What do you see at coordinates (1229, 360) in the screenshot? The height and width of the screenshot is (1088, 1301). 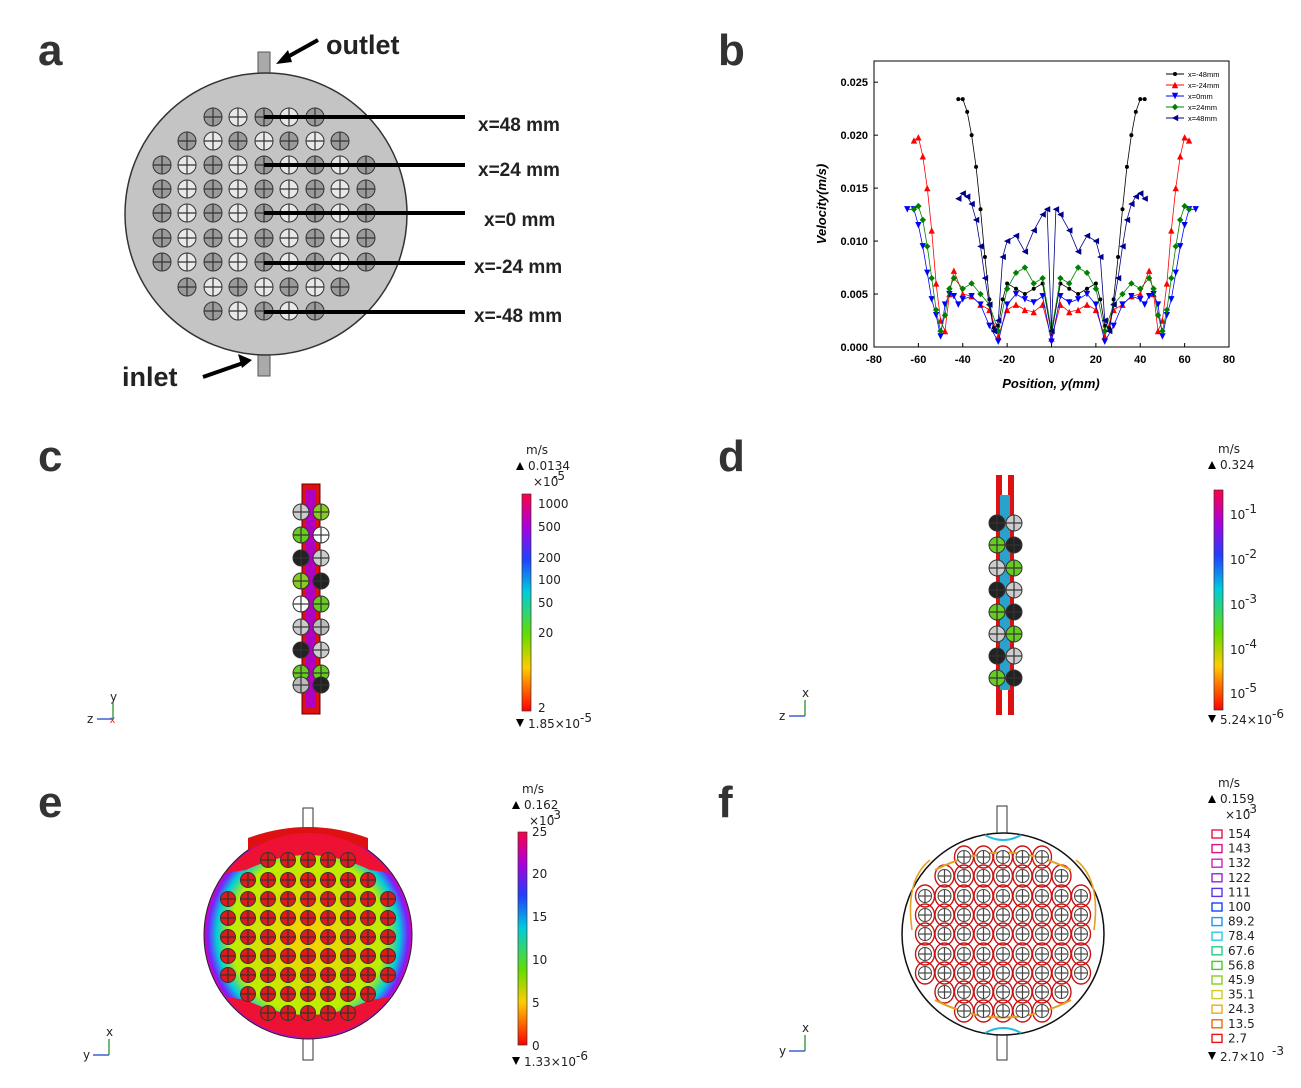 I see `x-tick-label: 80` at bounding box center [1229, 360].